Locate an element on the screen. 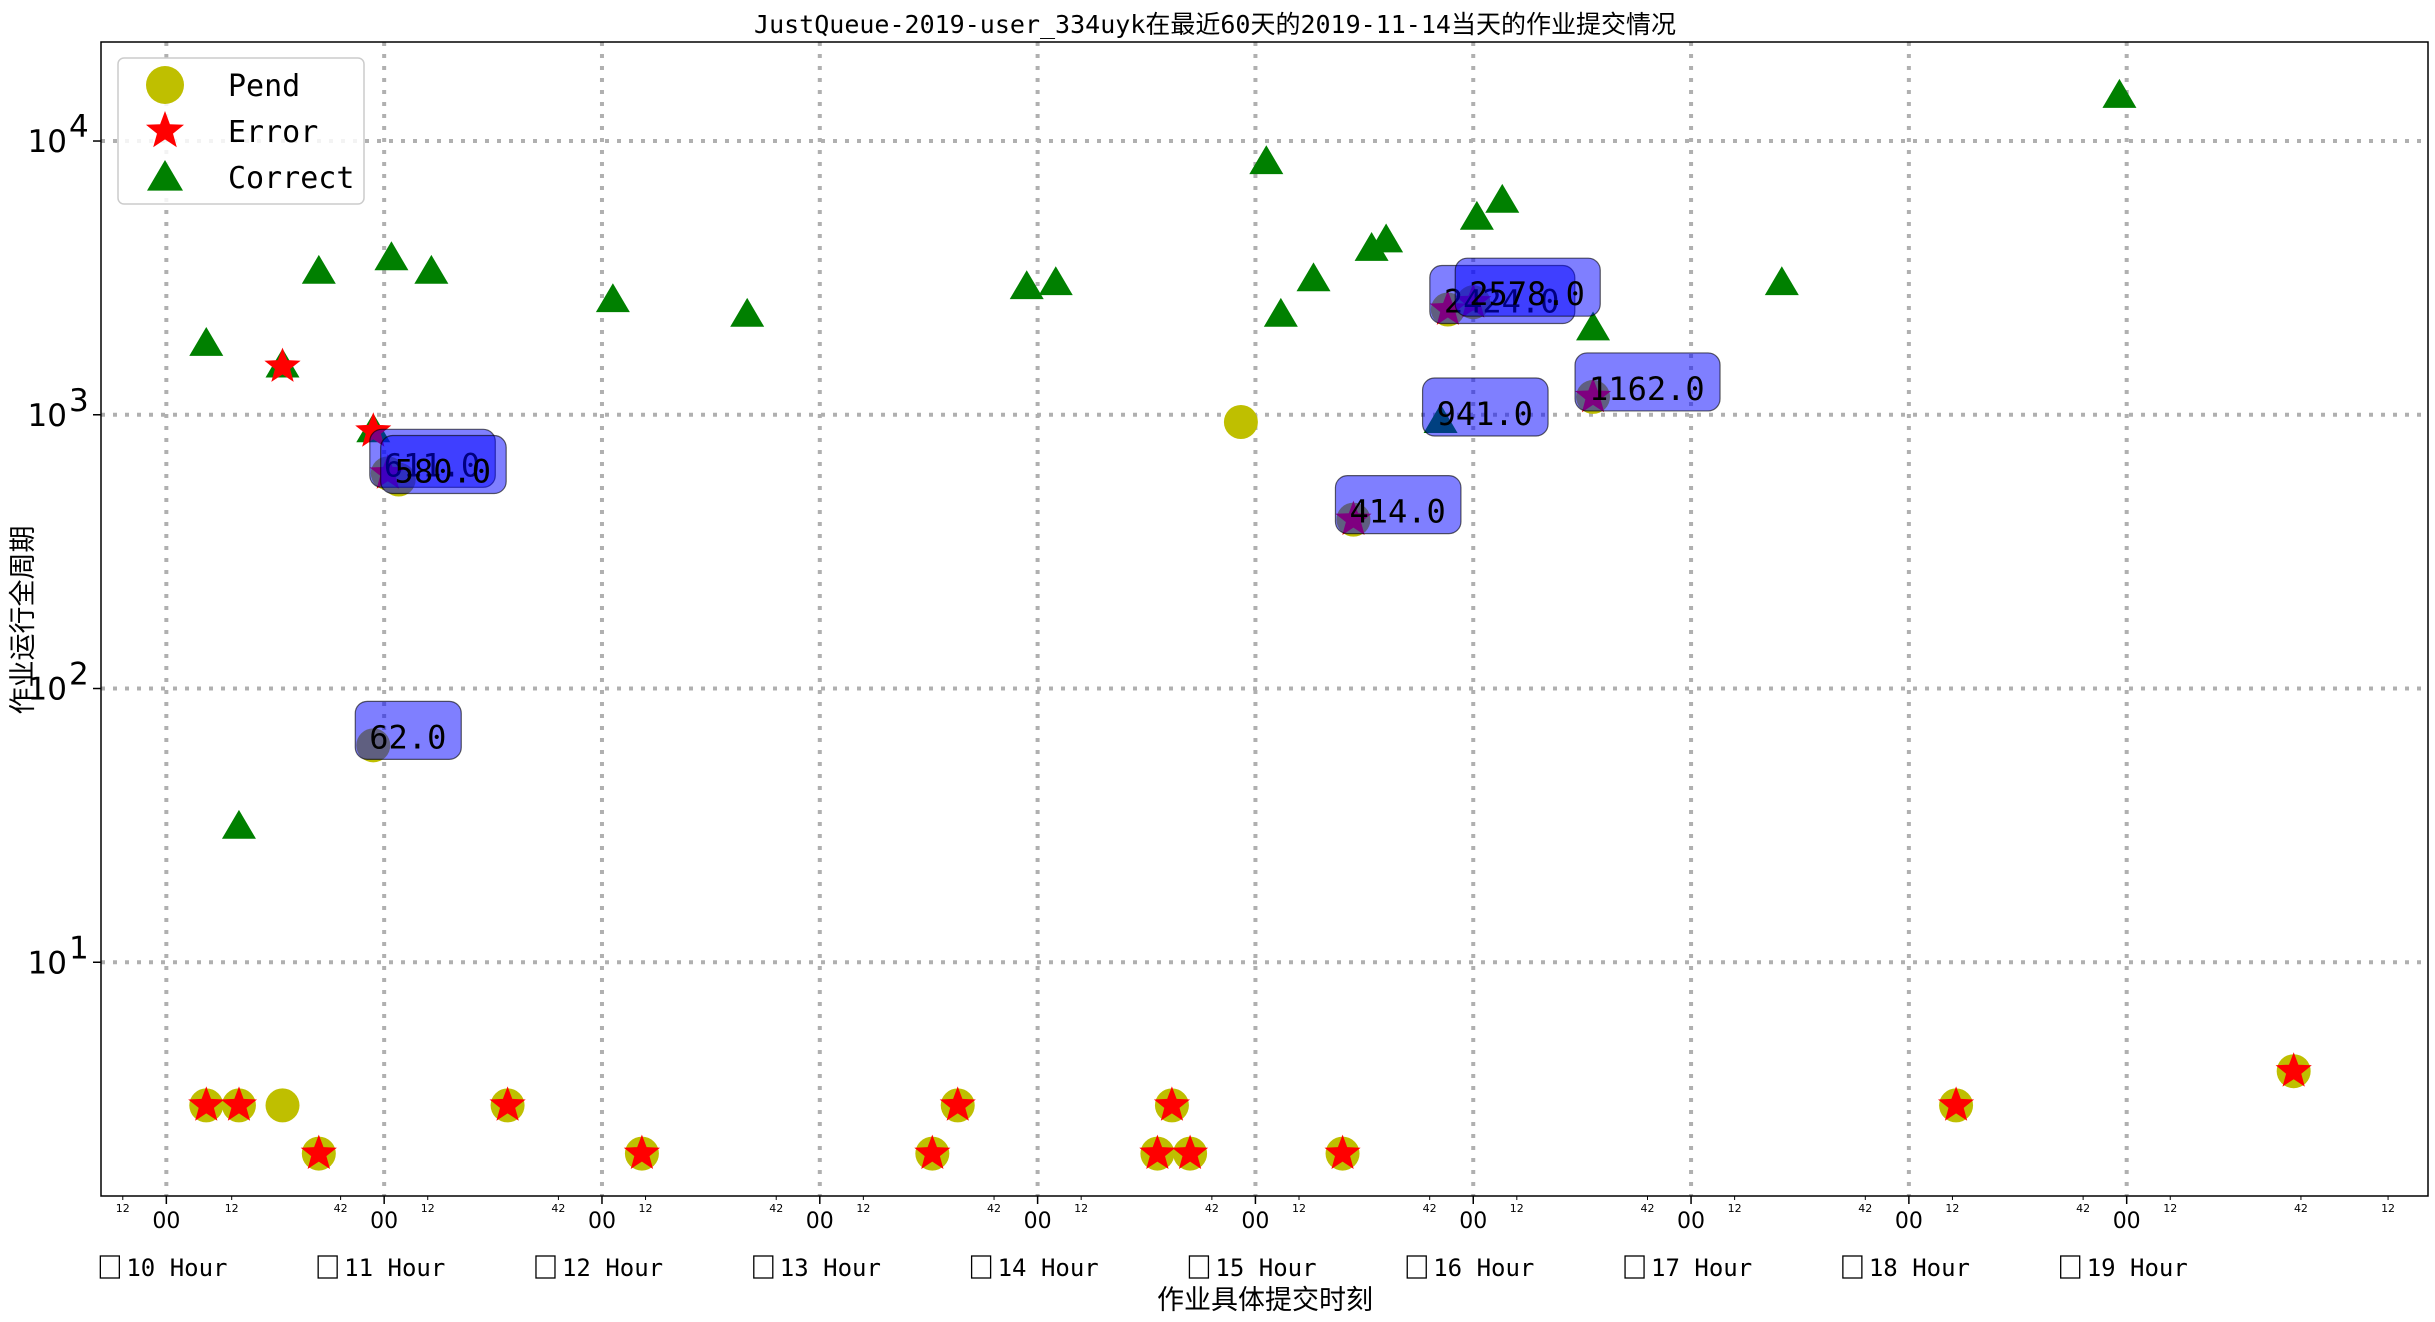  hour-label-text: 13 Hour is located at coordinates (830, 1268).